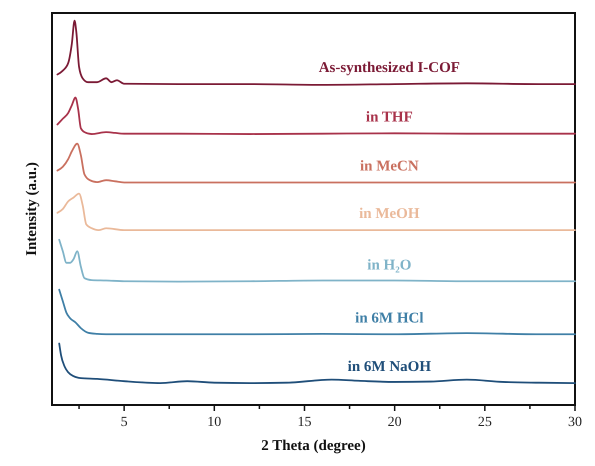 This screenshot has width=595, height=466. What do you see at coordinates (124, 422) in the screenshot?
I see `x-tick-label: 5` at bounding box center [124, 422].